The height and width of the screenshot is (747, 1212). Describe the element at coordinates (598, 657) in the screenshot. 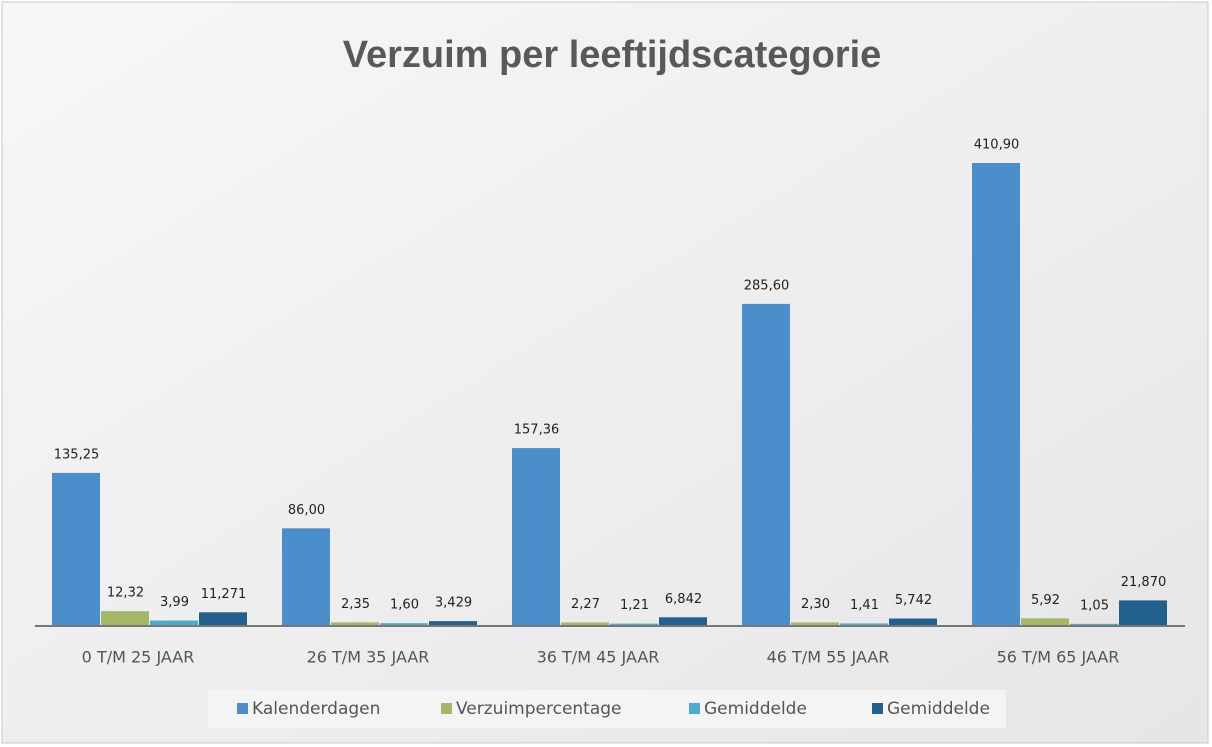

I see `x-tick-label: 36 T/M 45 JAAR` at that location.